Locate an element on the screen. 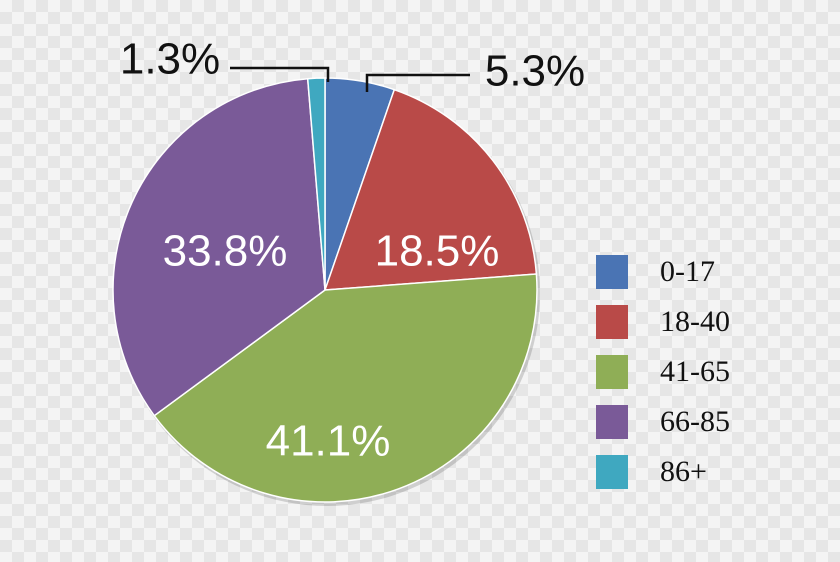  legend-label: 41-65 is located at coordinates (695, 371).